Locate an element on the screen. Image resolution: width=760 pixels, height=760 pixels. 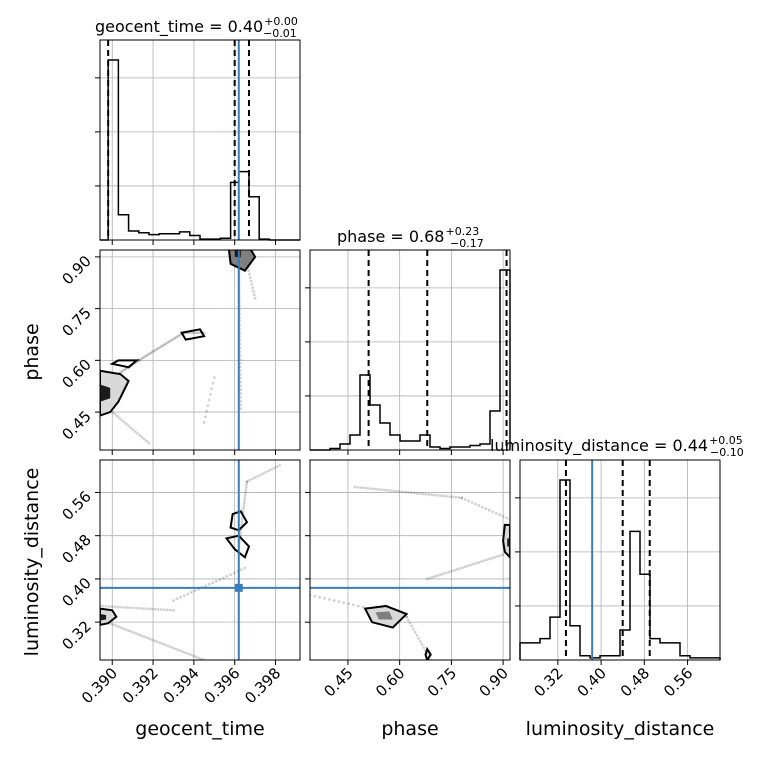
y-tick-label: 0.75 is located at coordinates (76, 322).